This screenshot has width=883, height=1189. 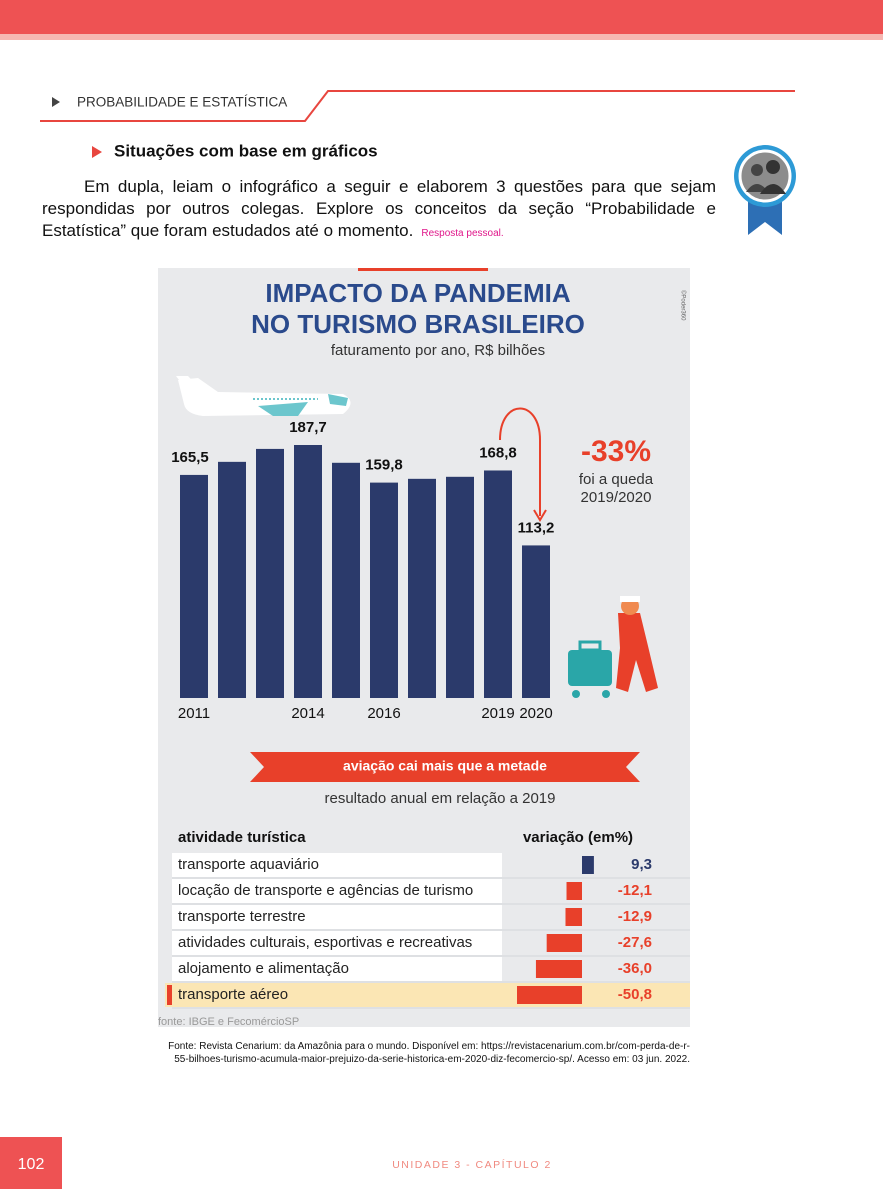 What do you see at coordinates (641, 864) in the screenshot?
I see `variation-label: 9,3` at bounding box center [641, 864].